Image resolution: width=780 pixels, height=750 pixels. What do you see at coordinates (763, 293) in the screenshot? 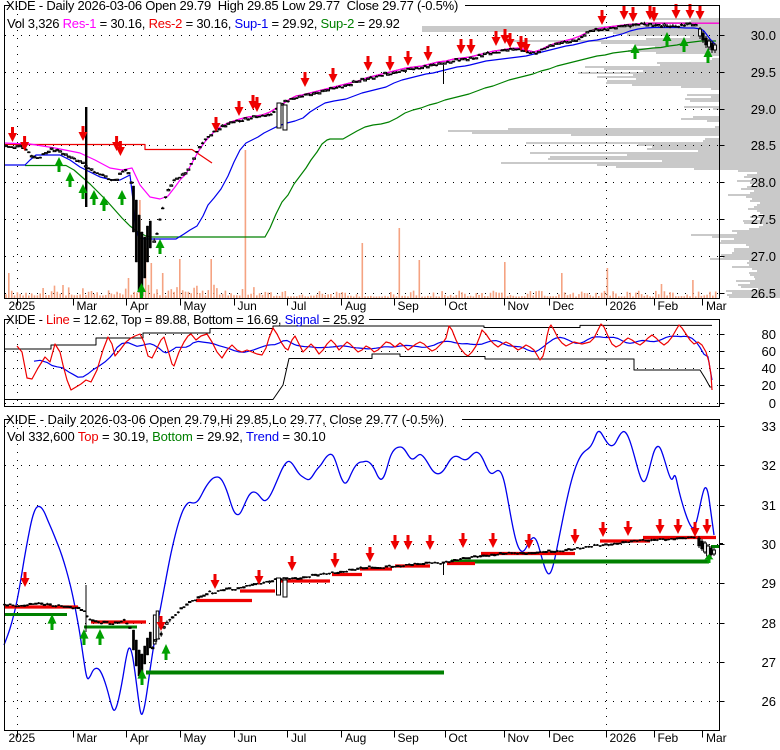
I see `svg-text: 26.5` at bounding box center [763, 293].